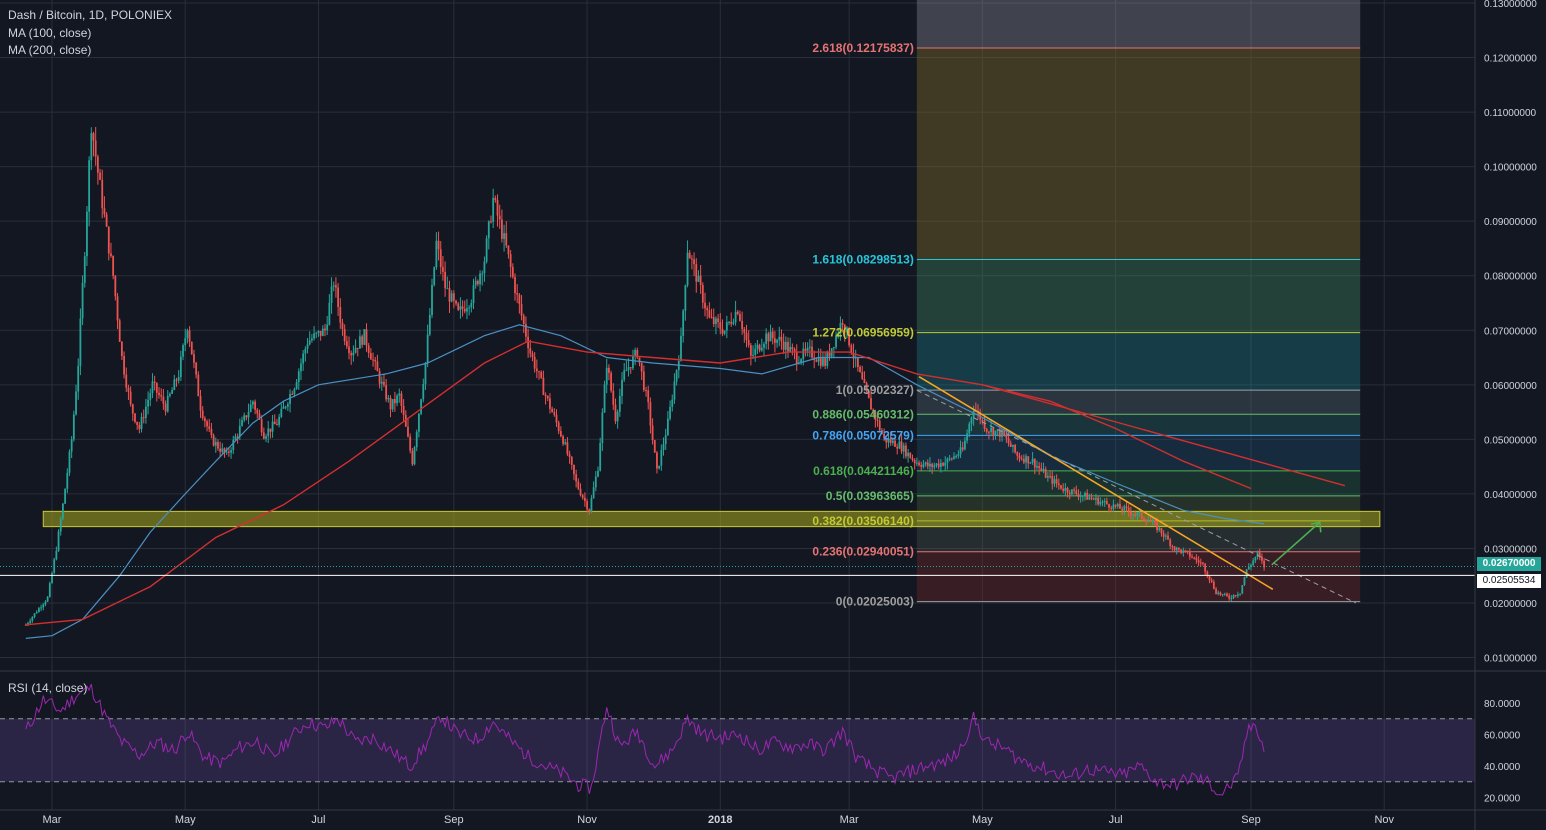  Describe the element at coordinates (711, 519) in the screenshot. I see `support-zone` at that location.